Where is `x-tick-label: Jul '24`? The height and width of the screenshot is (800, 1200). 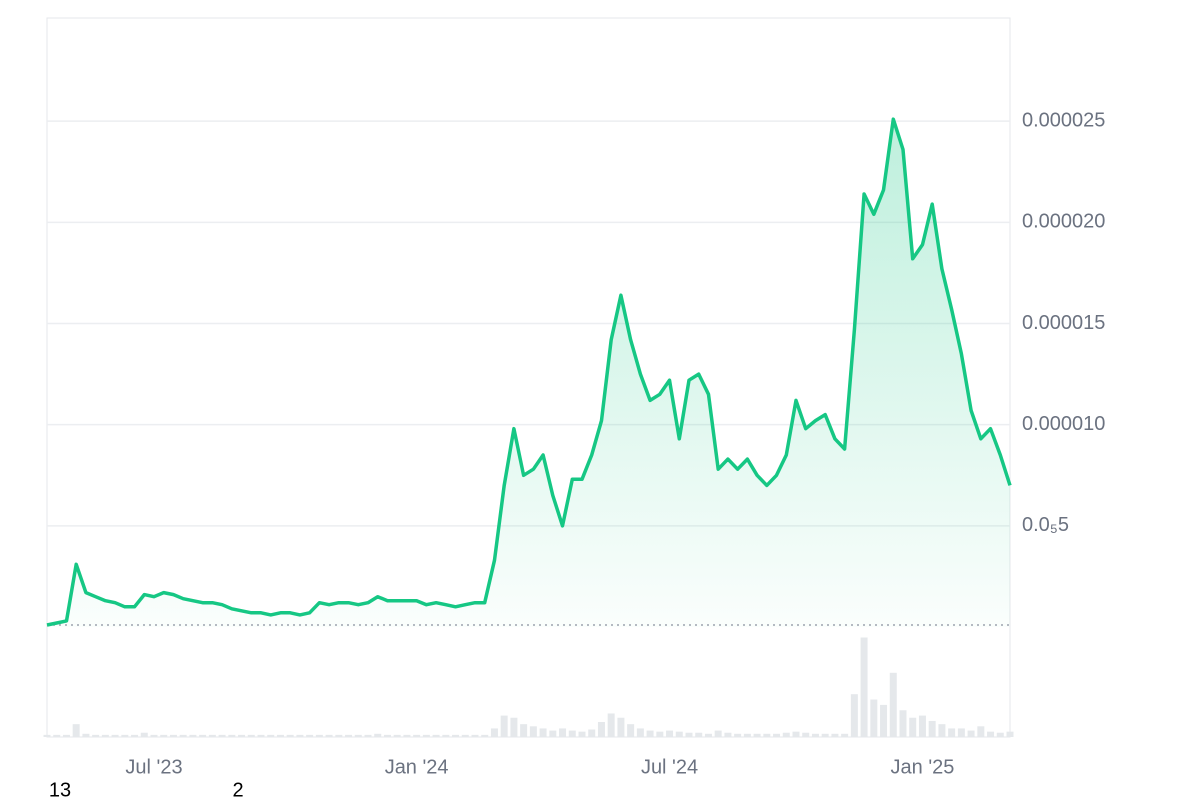 x-tick-label: Jul '24 is located at coordinates (669, 767).